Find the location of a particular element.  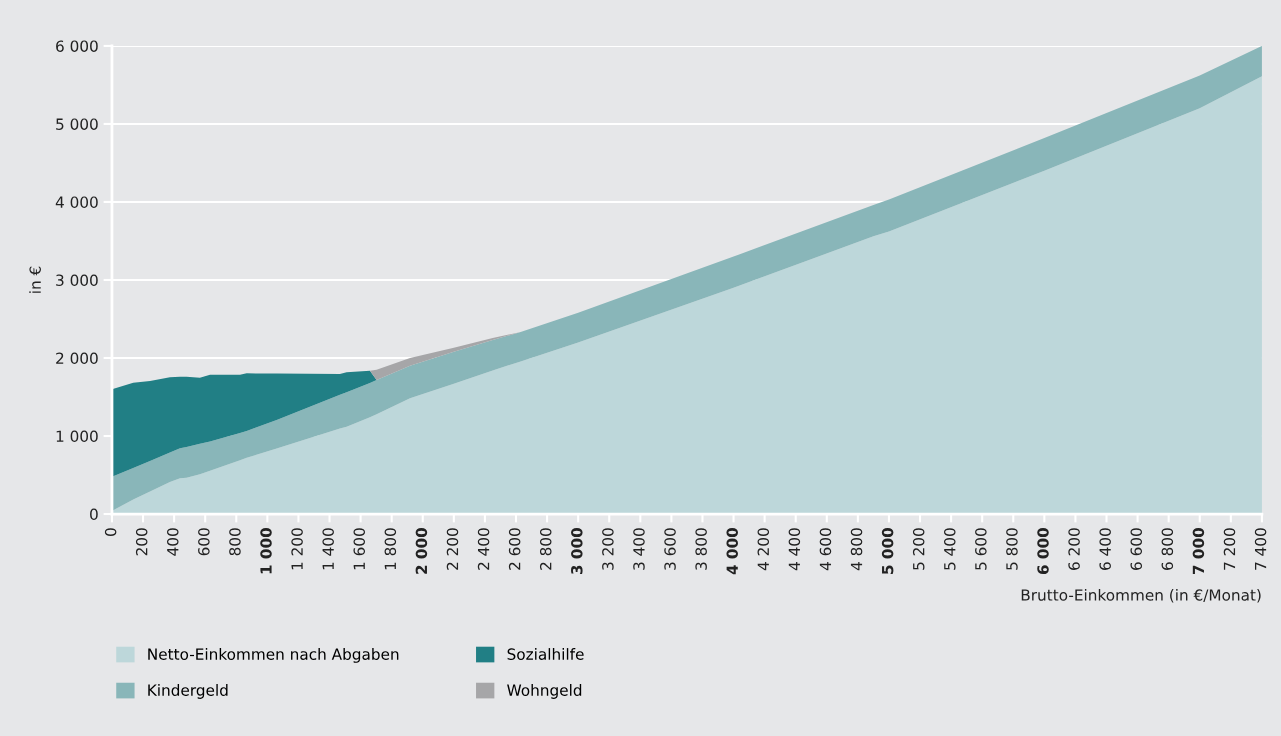

x-tick-label: 6 200 is located at coordinates (1074, 549).